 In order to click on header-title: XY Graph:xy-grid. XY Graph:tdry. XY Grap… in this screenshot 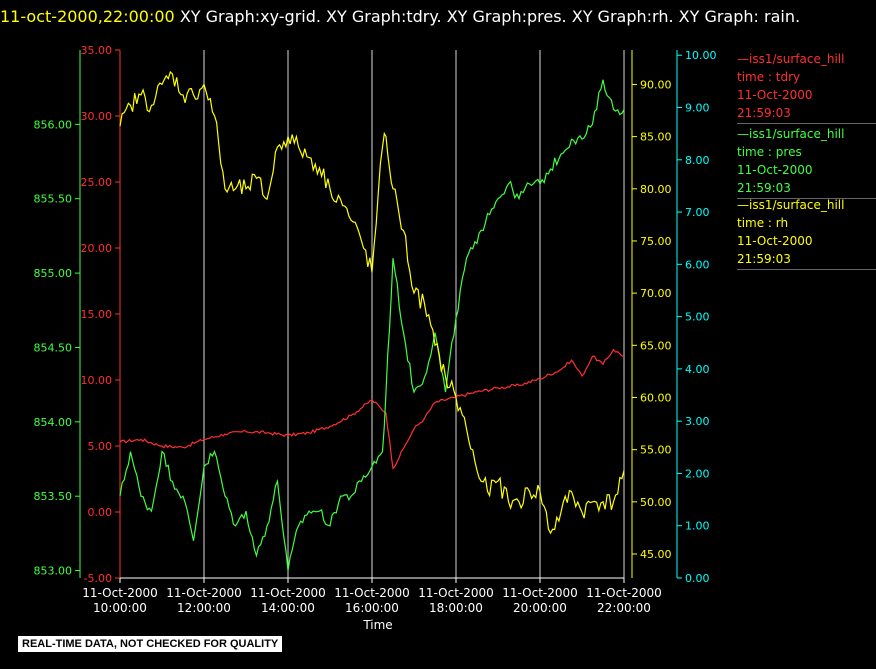, I will do `click(487, 16)`.